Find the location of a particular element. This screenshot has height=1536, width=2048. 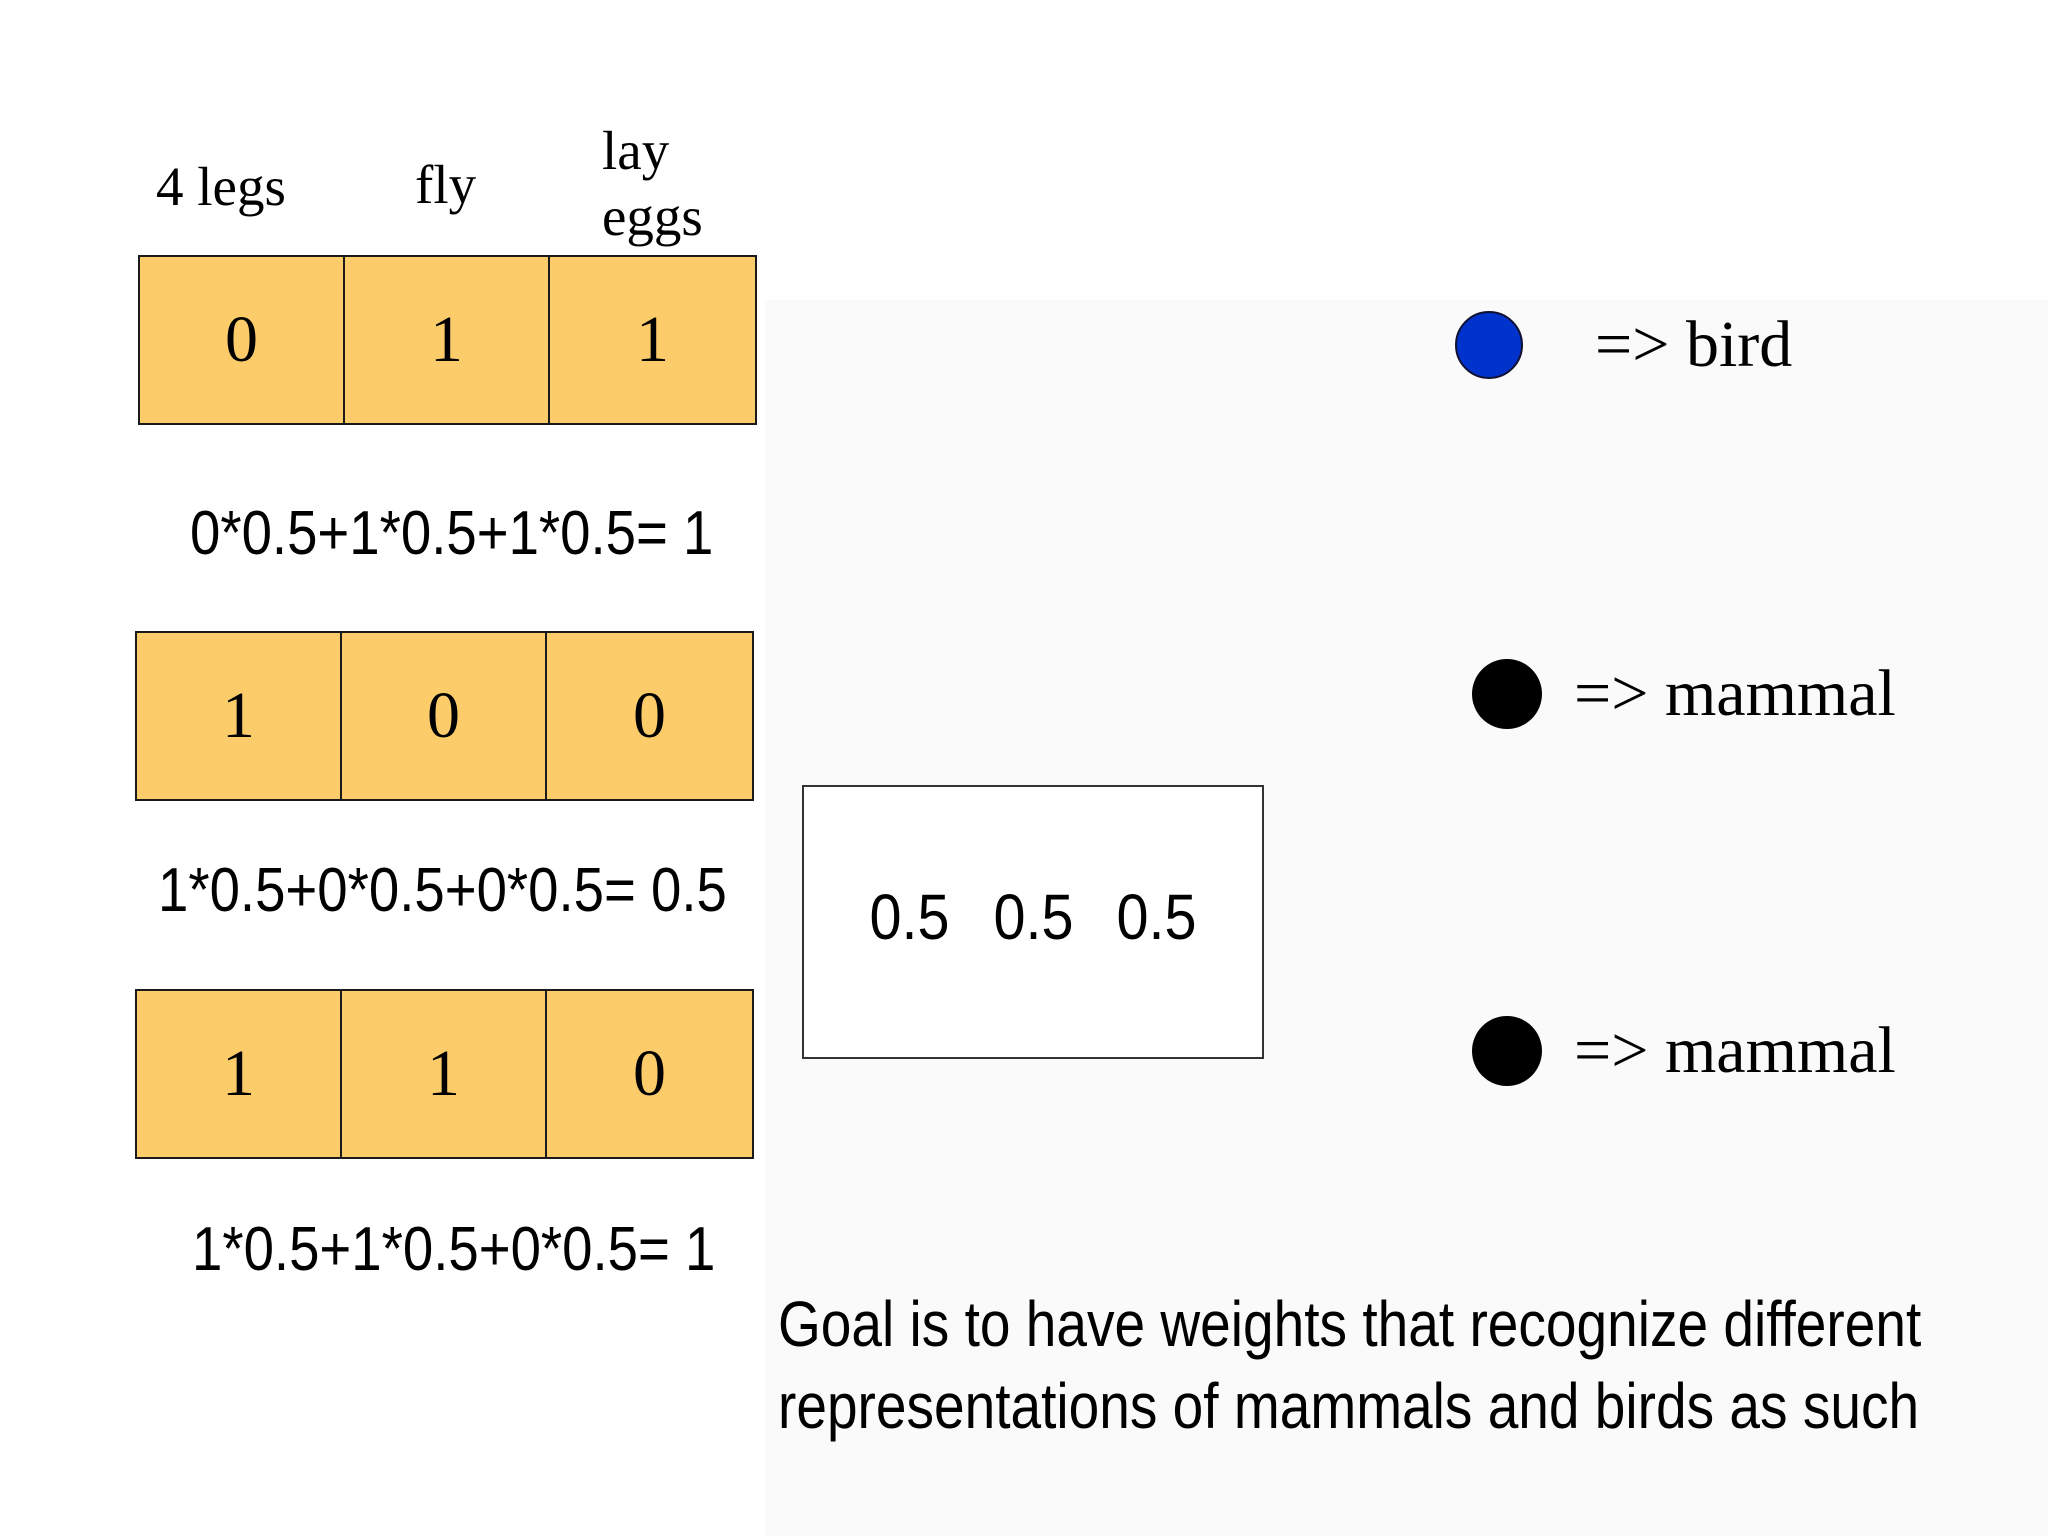

bird-dot-icon is located at coordinates (1489, 345).